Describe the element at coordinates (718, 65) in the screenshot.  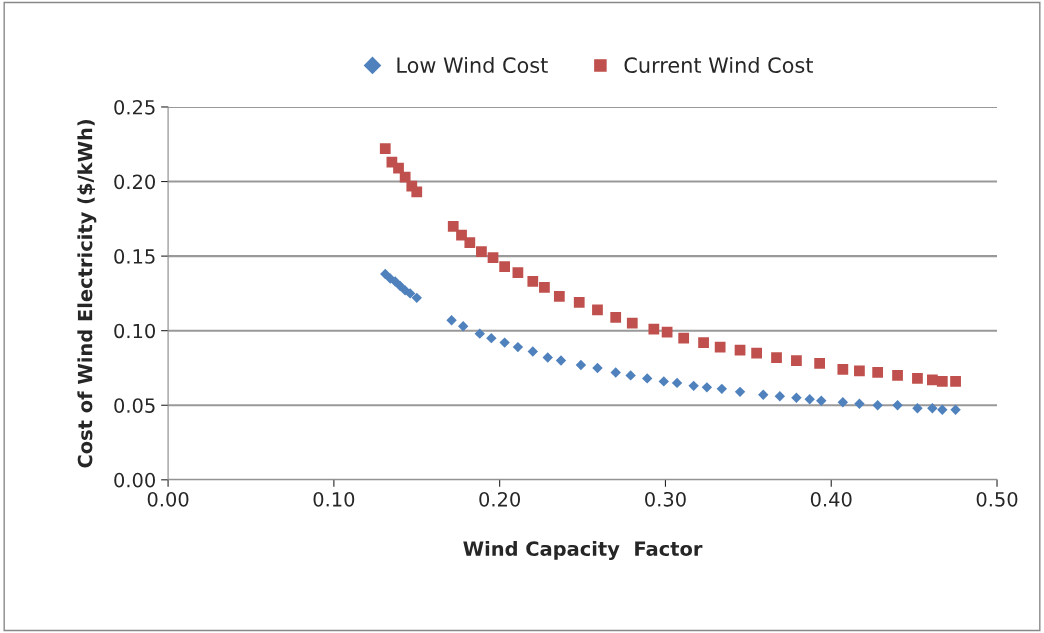
I see `legend-label: Current Wind Cost` at that location.